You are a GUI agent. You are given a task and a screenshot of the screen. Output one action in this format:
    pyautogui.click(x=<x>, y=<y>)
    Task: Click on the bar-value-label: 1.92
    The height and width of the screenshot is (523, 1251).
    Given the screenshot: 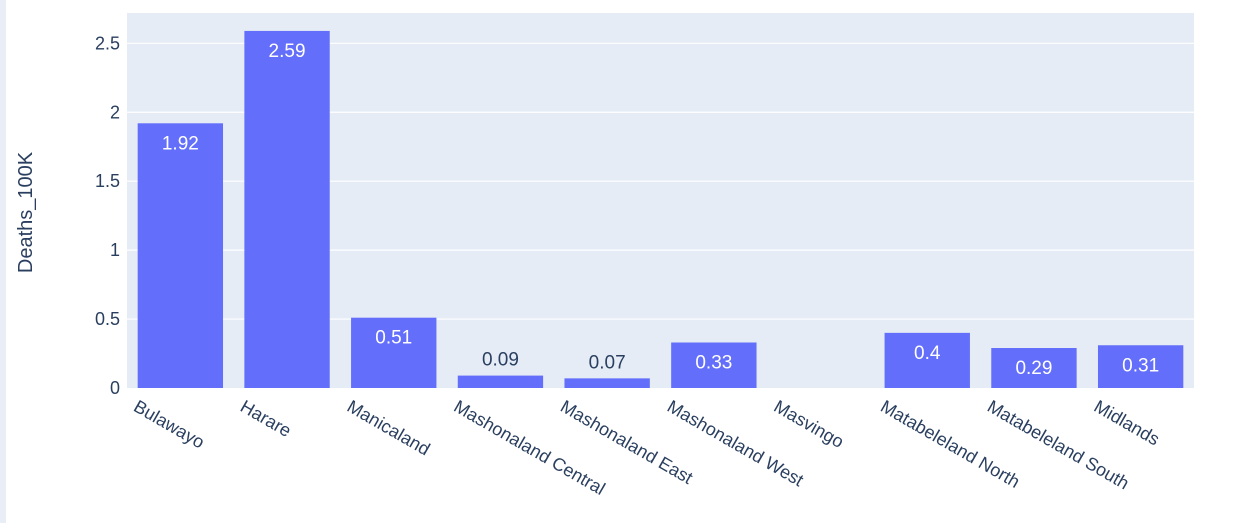 What is the action you would take?
    pyautogui.click(x=180, y=143)
    